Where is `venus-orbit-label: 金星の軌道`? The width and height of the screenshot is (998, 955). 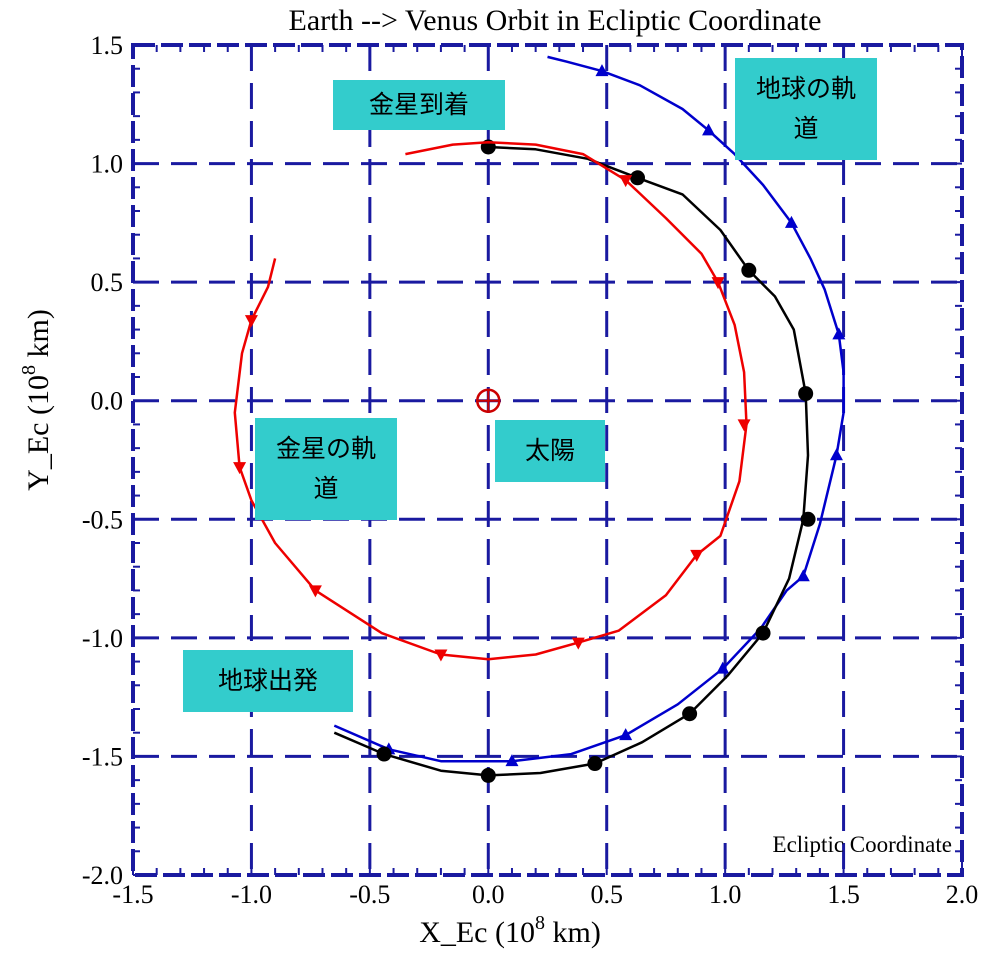
venus-orbit-label: 金星の軌道 is located at coordinates (326, 469).